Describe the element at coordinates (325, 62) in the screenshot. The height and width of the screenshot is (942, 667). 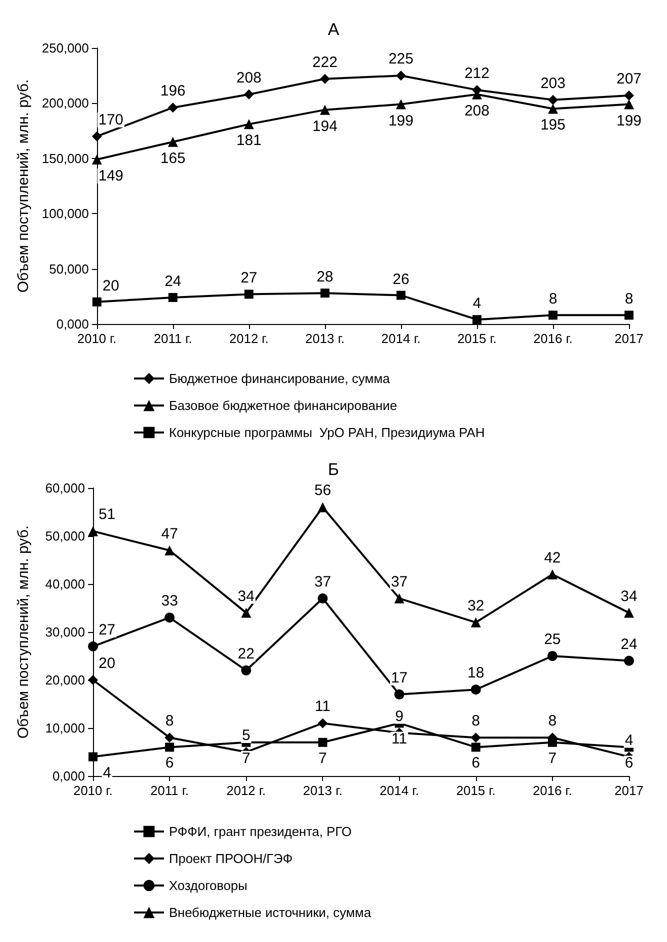
I see `data-label: 222` at that location.